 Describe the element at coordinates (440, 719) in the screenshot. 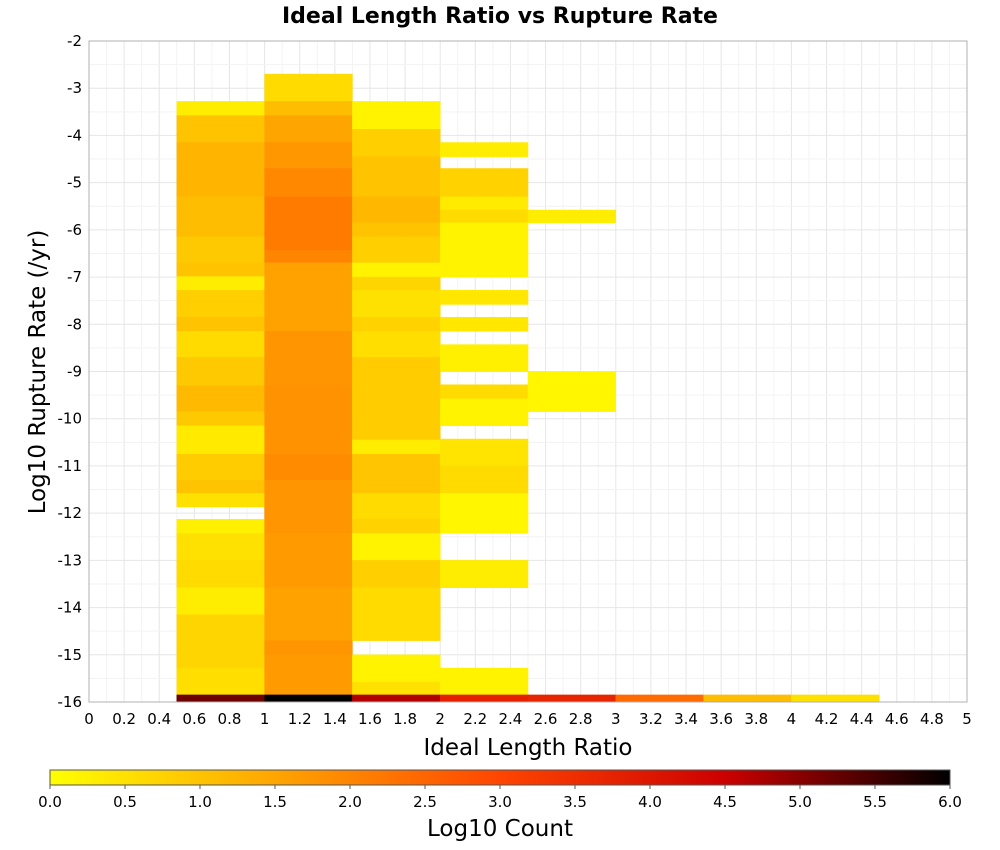

I see `x-tick-label: 2` at that location.